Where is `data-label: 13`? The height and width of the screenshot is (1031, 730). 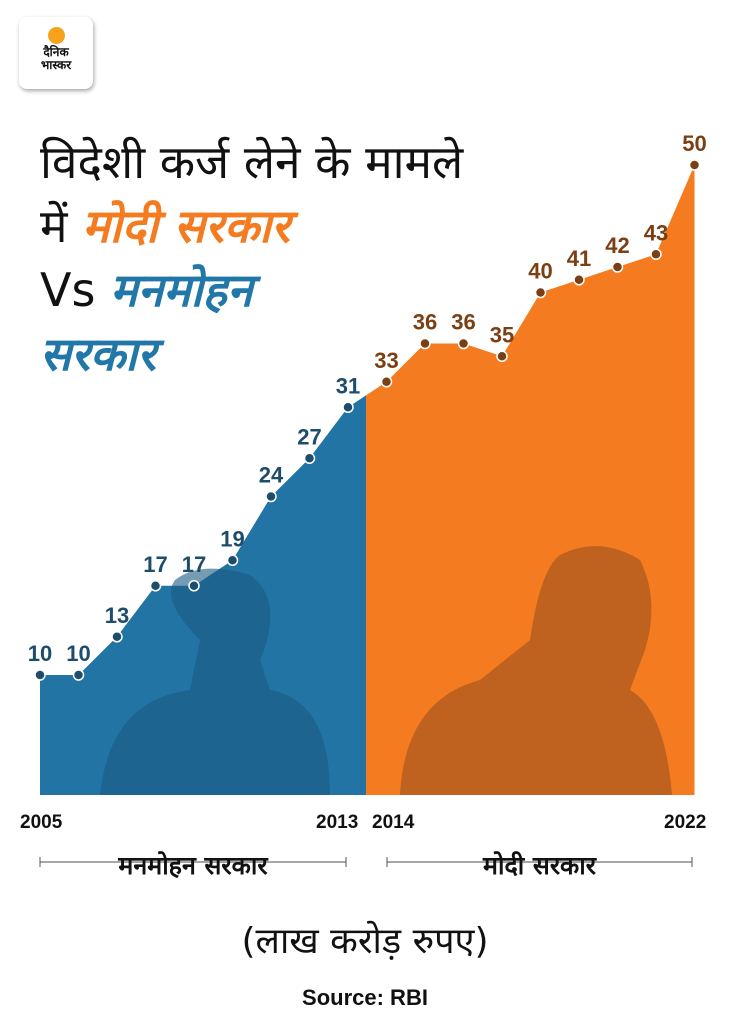 data-label: 13 is located at coordinates (117, 615).